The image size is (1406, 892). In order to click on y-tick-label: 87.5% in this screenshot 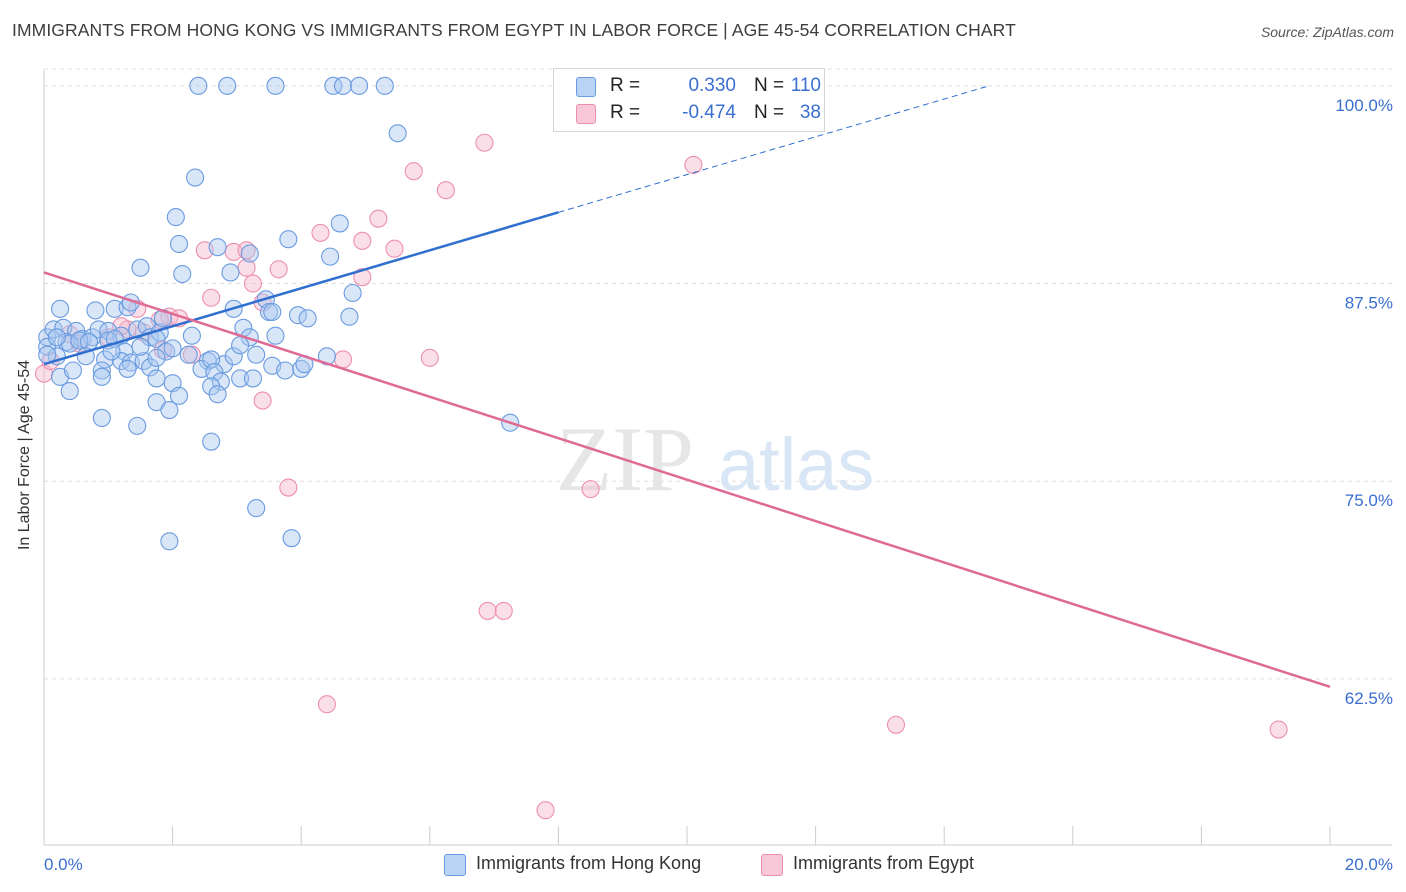, I will do `click(1369, 303)`.